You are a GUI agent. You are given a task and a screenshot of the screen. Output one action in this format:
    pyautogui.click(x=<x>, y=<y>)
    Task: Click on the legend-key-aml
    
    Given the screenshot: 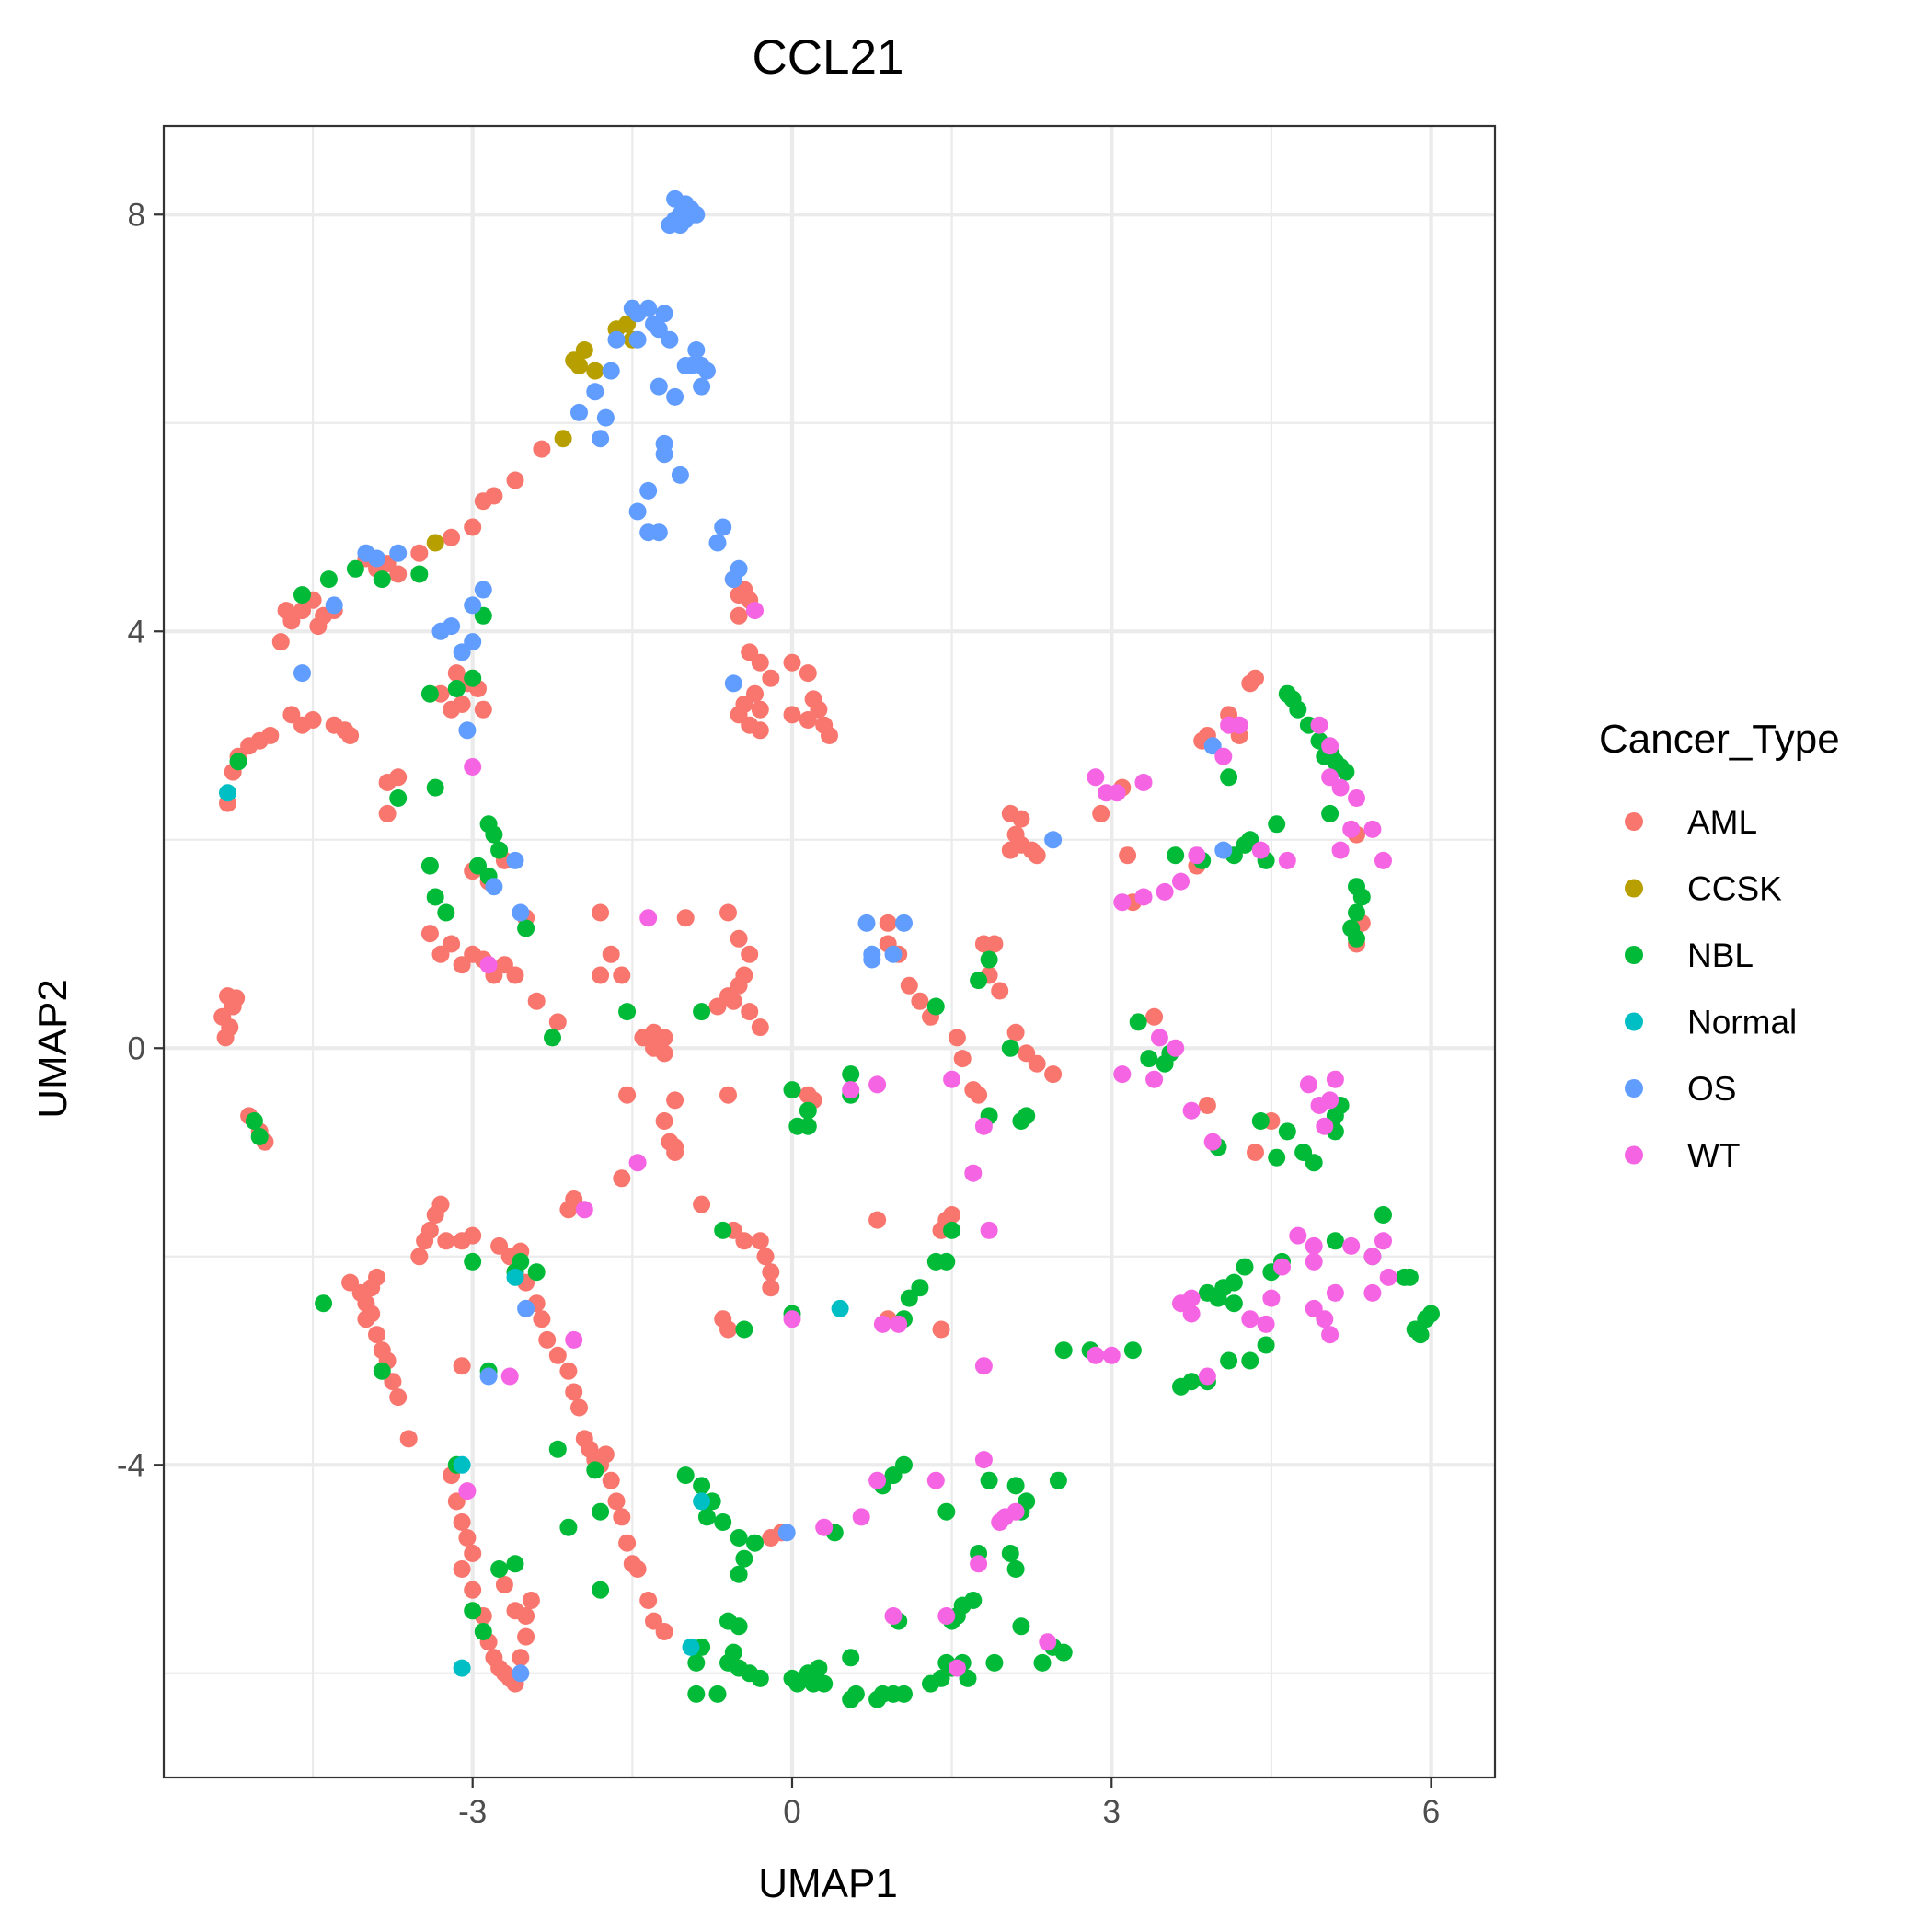 What is the action you would take?
    pyautogui.click(x=1634, y=821)
    